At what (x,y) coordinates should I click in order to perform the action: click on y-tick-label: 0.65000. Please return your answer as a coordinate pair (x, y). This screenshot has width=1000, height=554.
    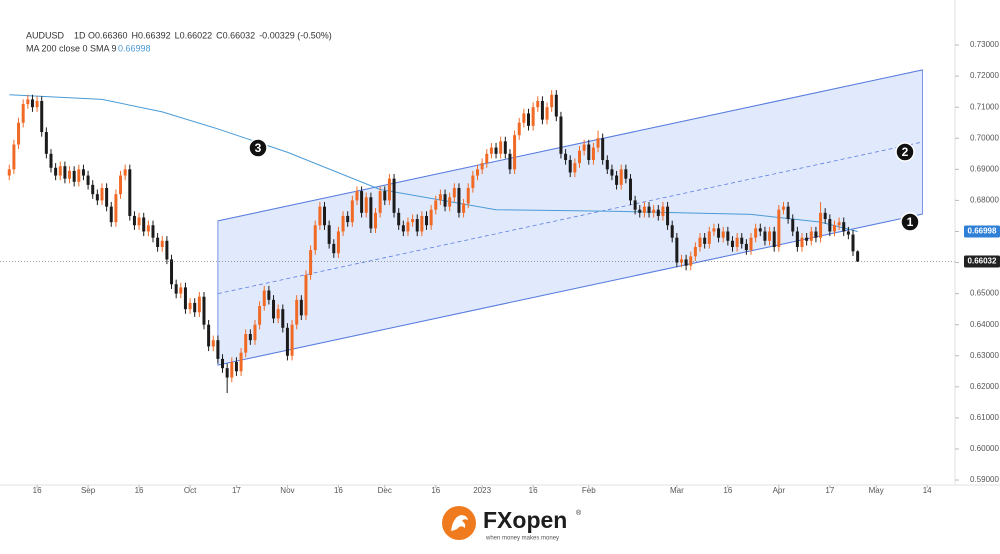
    Looking at the image, I should click on (984, 293).